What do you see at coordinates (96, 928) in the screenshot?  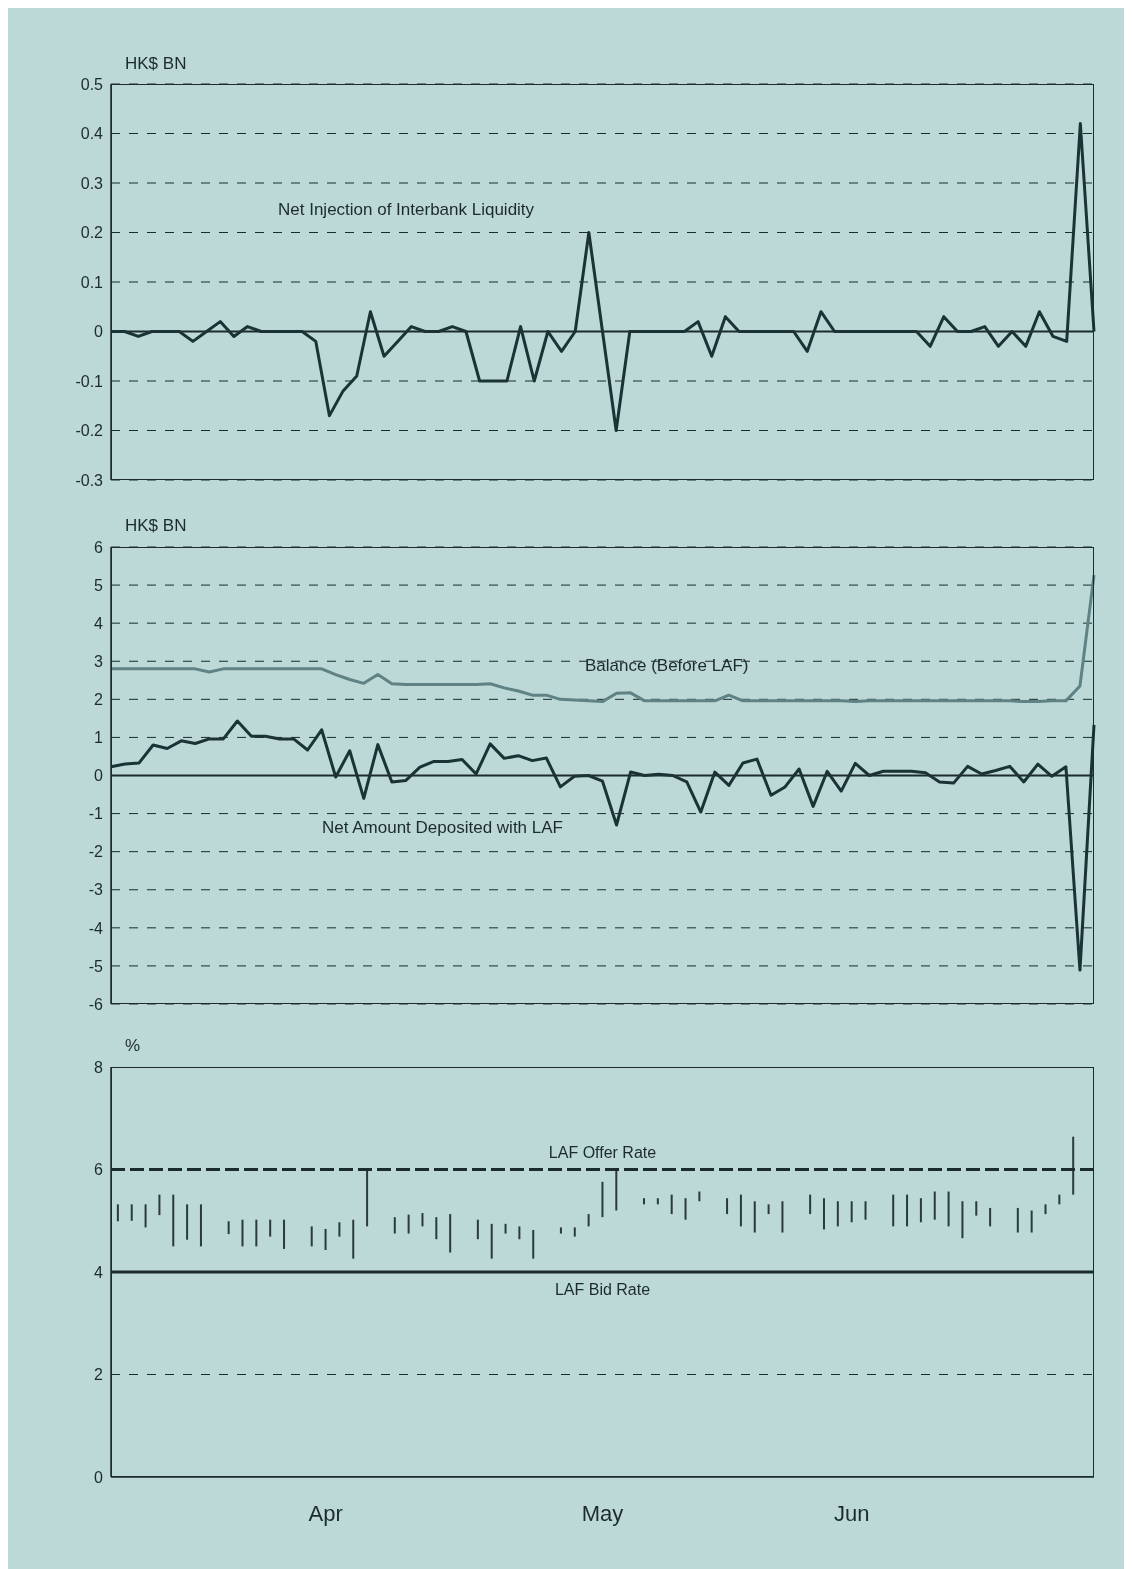 I see `y-tick-label: -4` at bounding box center [96, 928].